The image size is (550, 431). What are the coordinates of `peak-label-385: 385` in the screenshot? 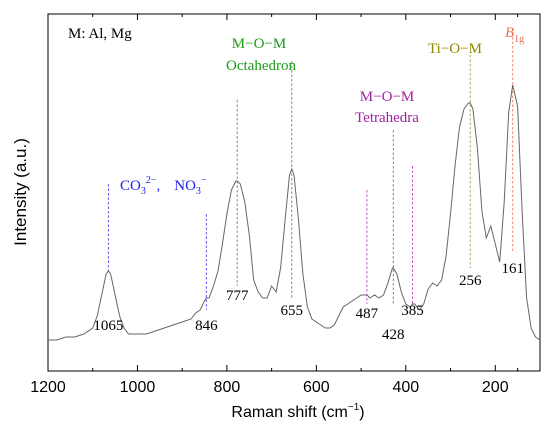 It's located at (412, 311).